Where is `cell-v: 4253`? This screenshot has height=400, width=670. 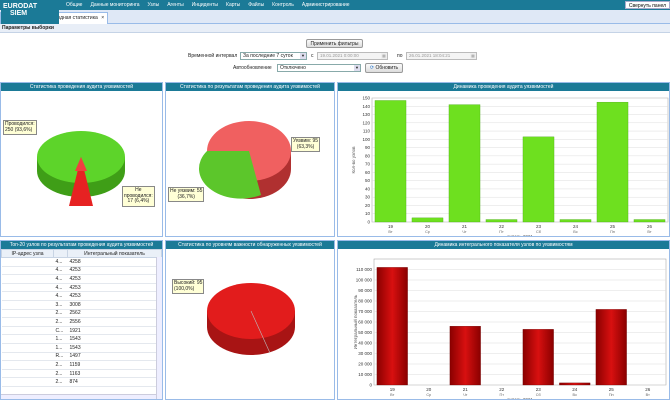
cell-v: 4253 is located at coordinates (114, 271).